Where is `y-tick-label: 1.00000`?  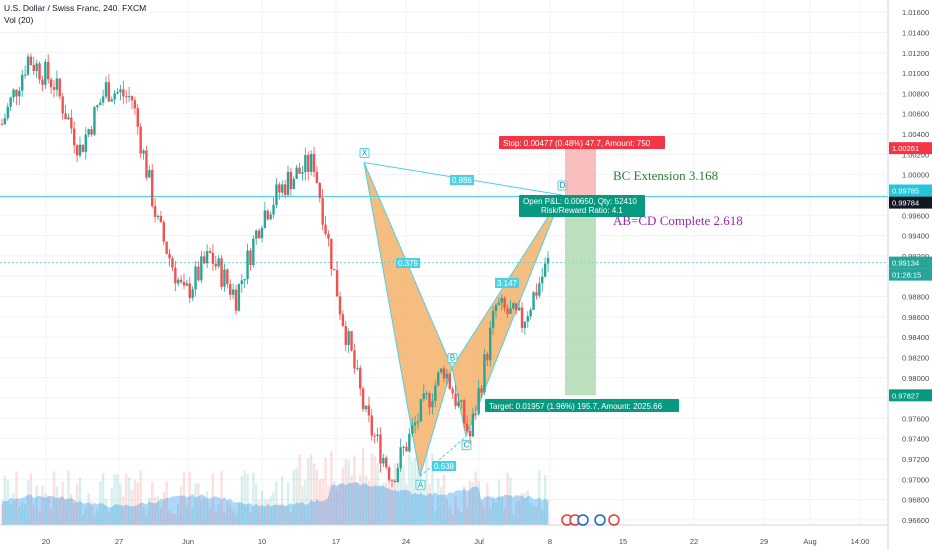 y-tick-label: 1.00000 is located at coordinates (915, 175).